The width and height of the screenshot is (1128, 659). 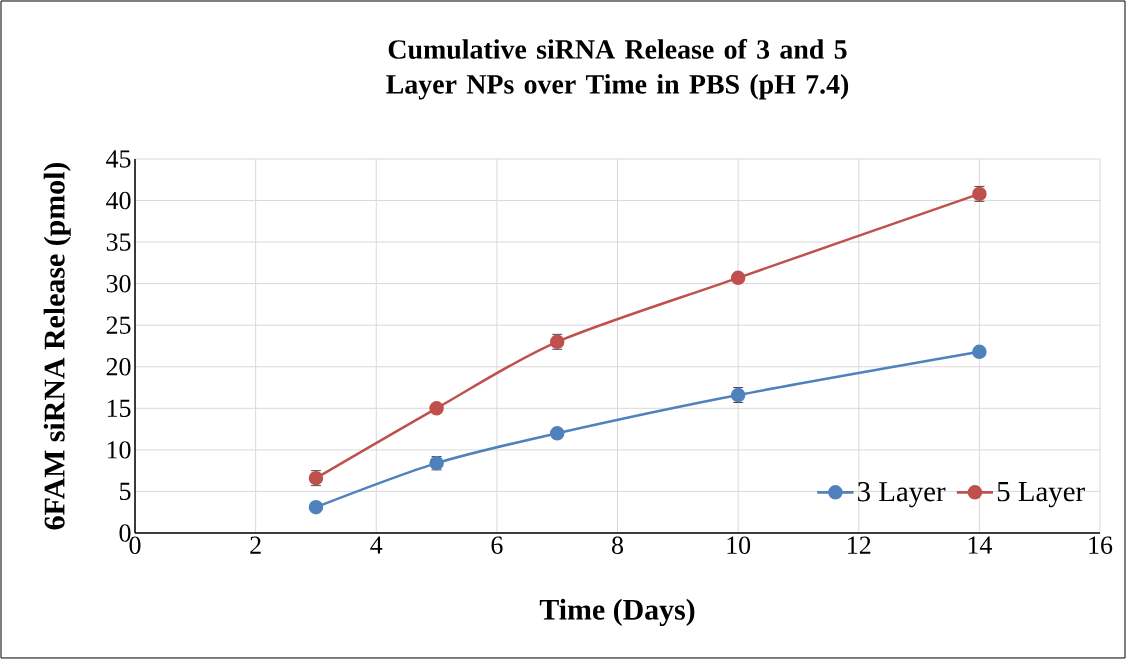 What do you see at coordinates (739, 545) in the screenshot?
I see `x-tick-label: 10` at bounding box center [739, 545].